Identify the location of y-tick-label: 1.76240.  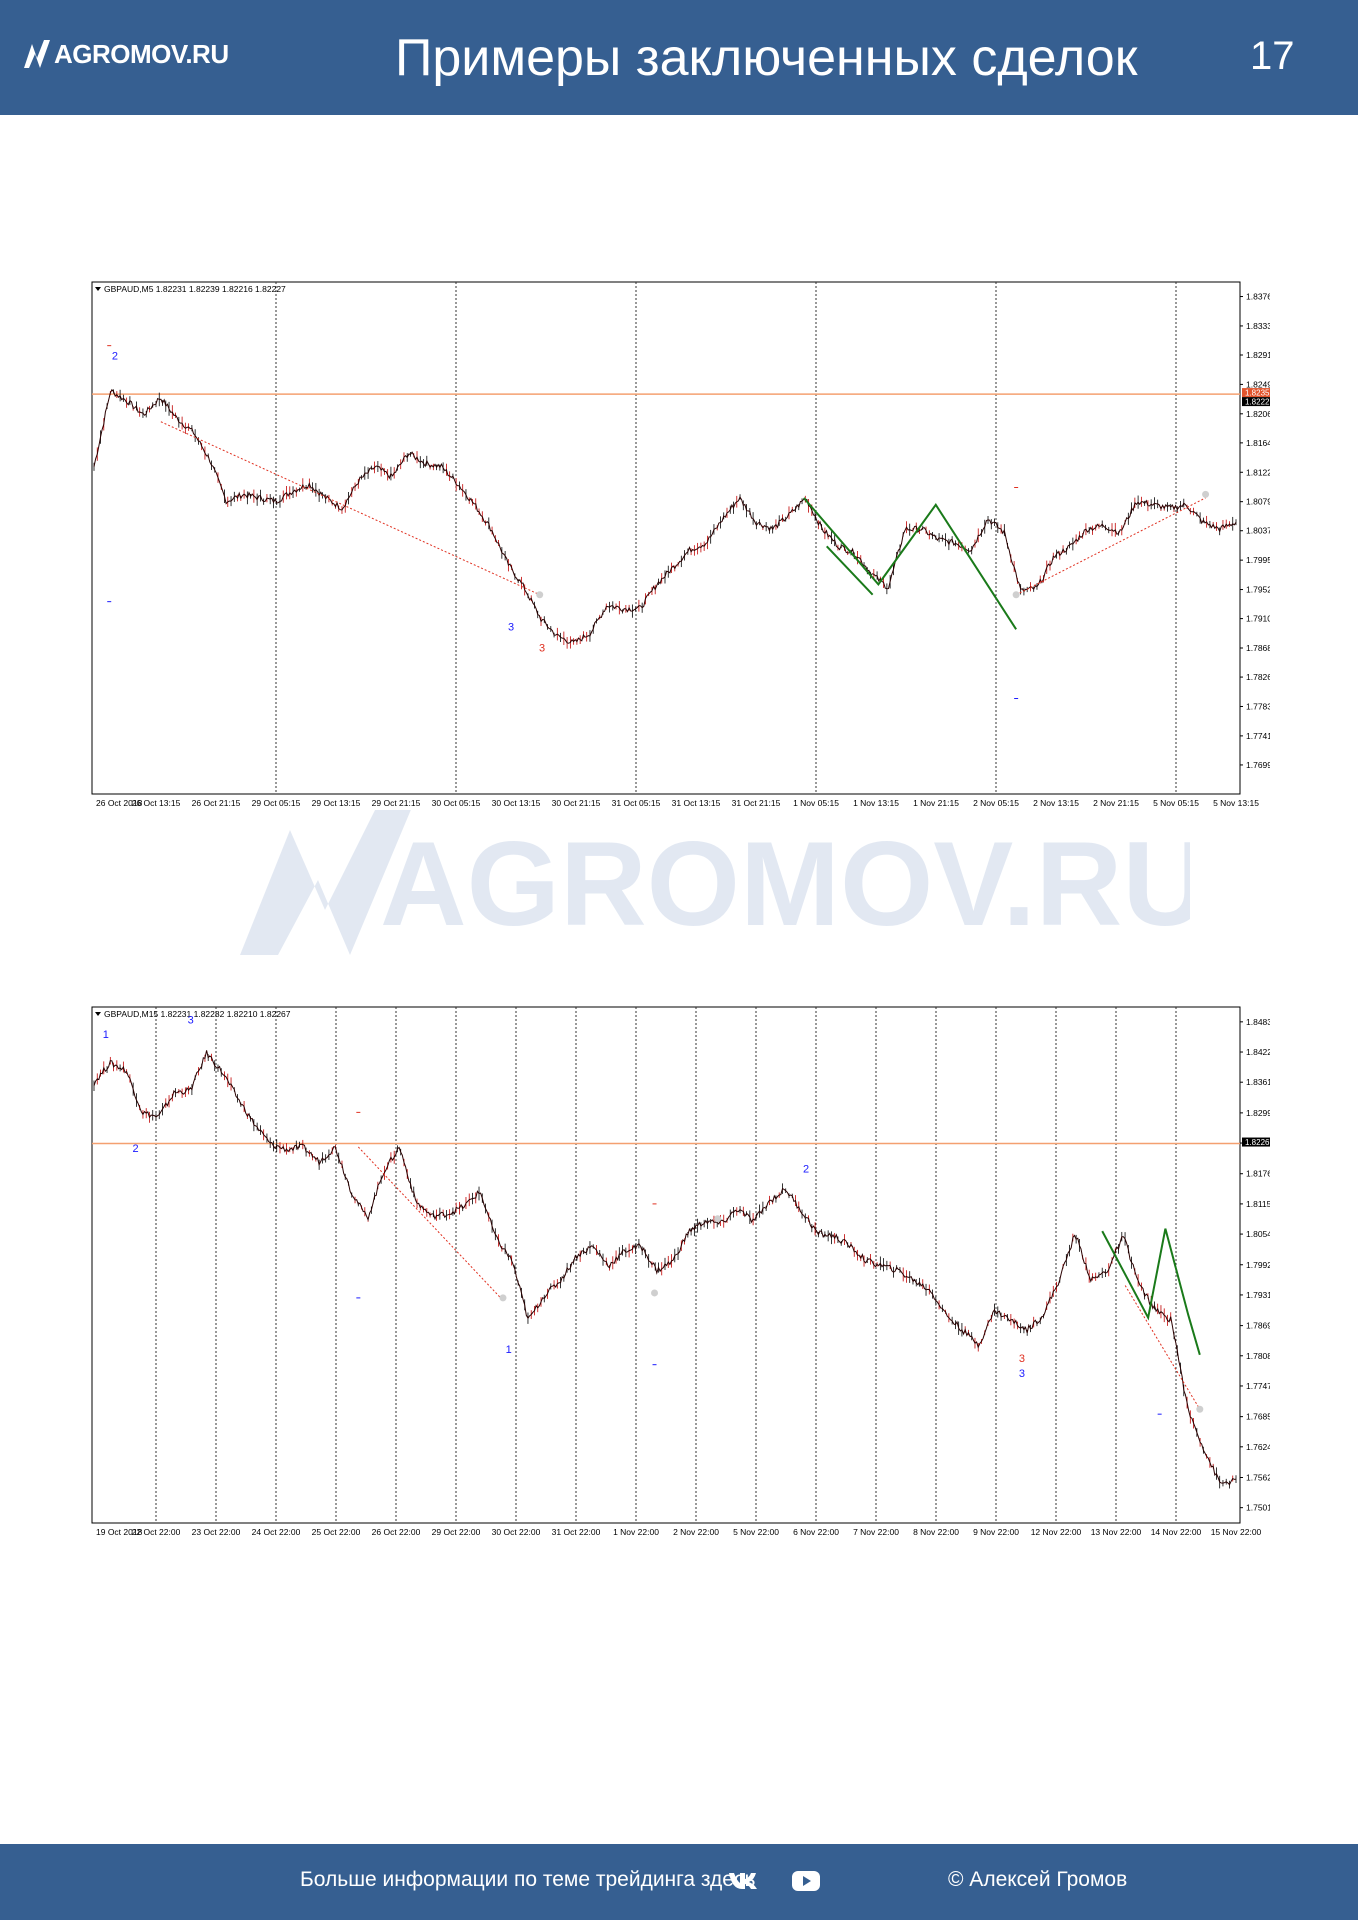
(1258, 1447).